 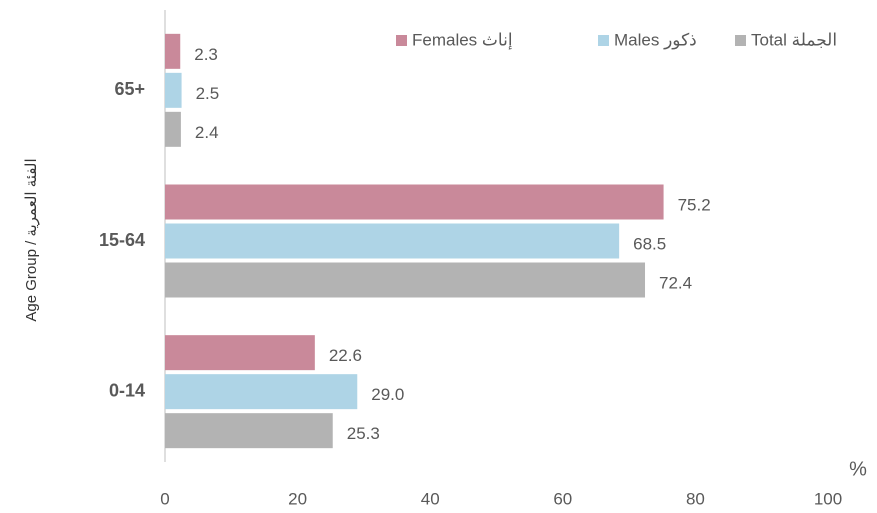 I want to click on y-tick-label: 65+, so click(x=129, y=89).